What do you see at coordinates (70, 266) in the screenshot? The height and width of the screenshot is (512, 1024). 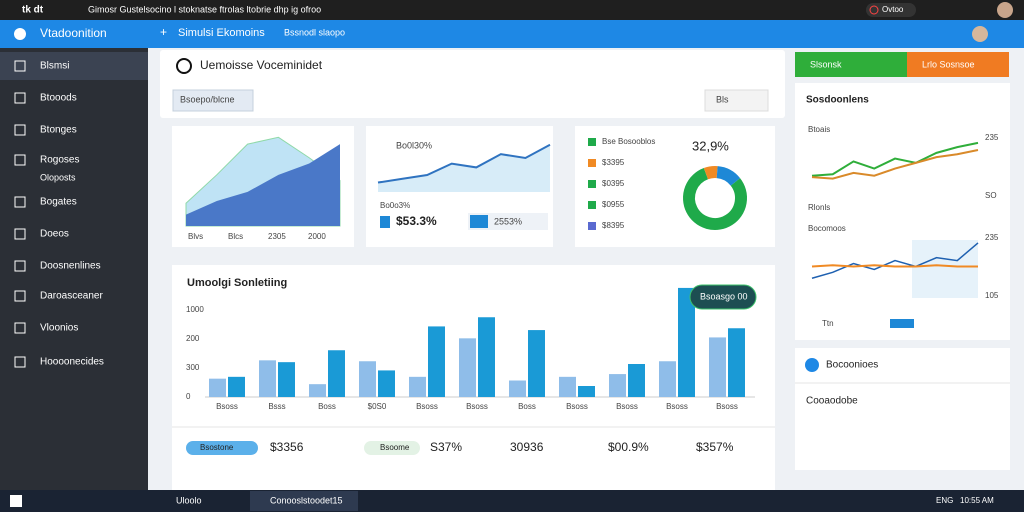 I see `nav-item: Doosnenlines` at bounding box center [70, 266].